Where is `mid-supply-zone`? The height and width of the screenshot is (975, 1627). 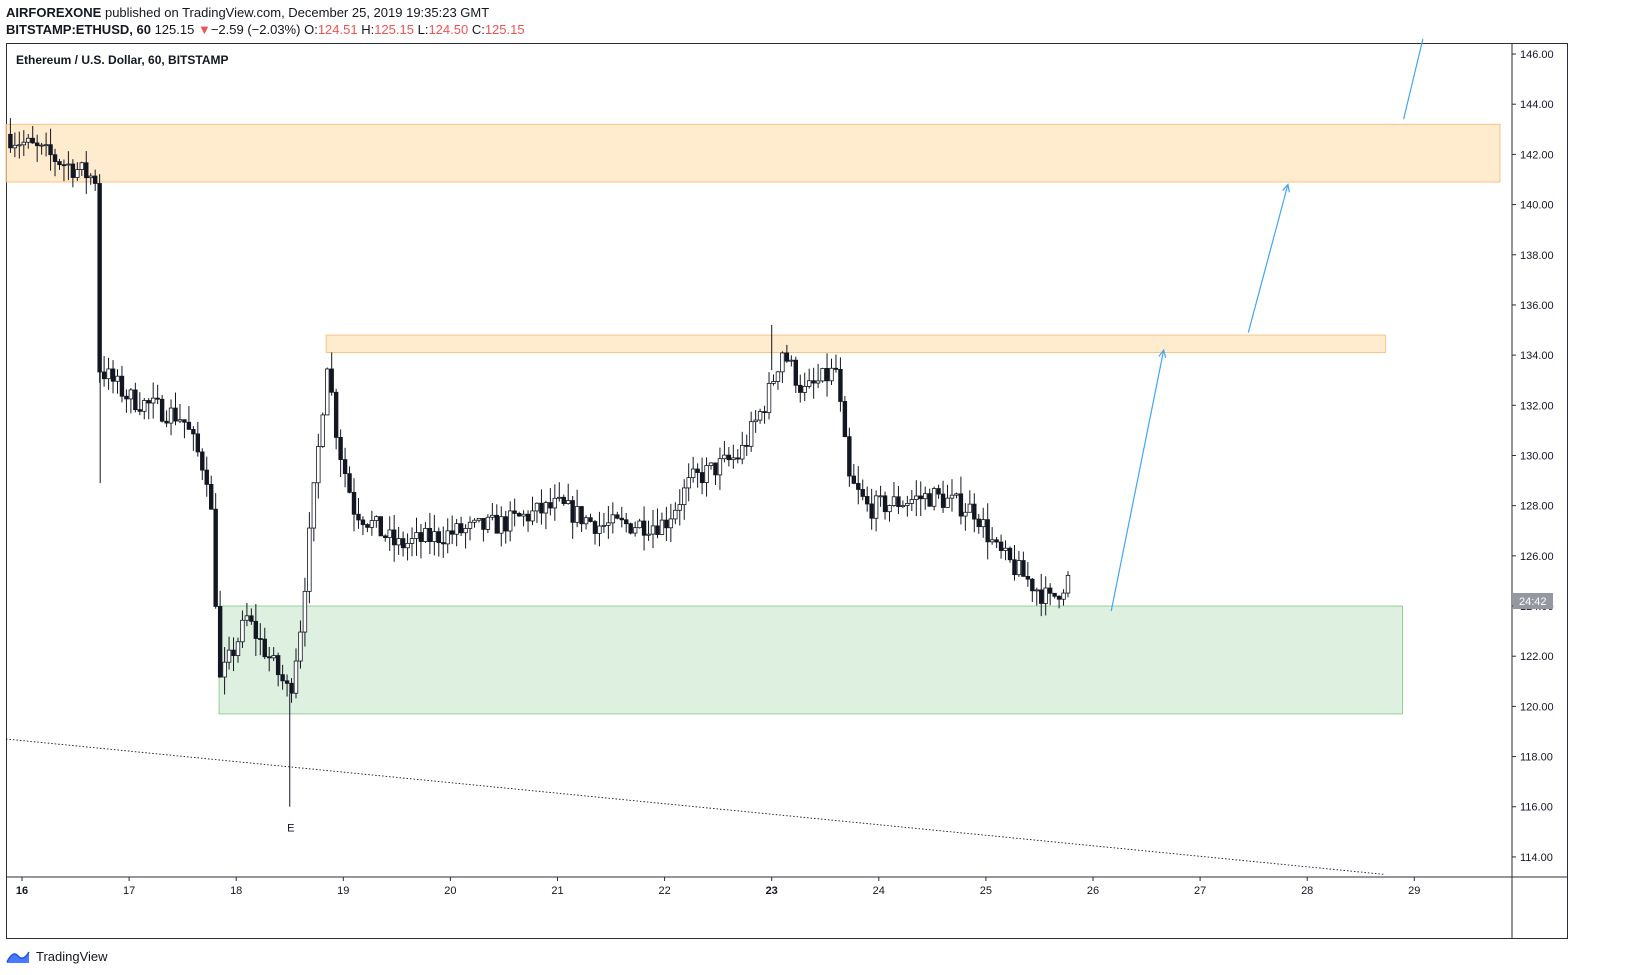 mid-supply-zone is located at coordinates (855, 344).